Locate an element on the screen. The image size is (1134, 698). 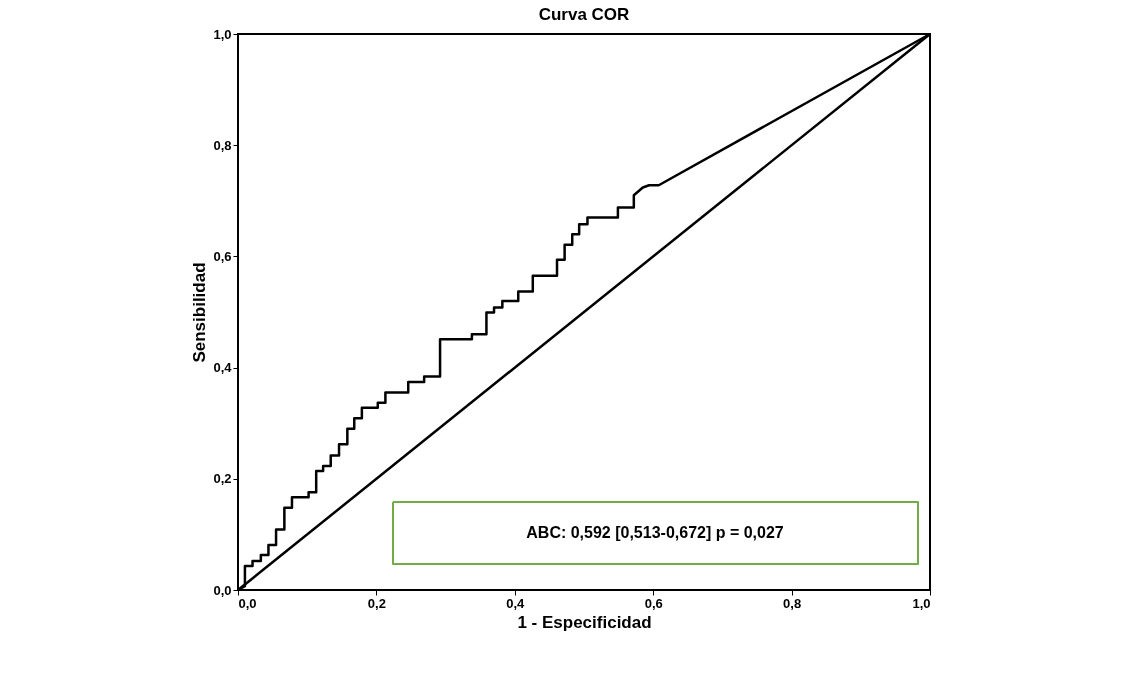
y-tick-label: 0,8 is located at coordinates (222, 145).